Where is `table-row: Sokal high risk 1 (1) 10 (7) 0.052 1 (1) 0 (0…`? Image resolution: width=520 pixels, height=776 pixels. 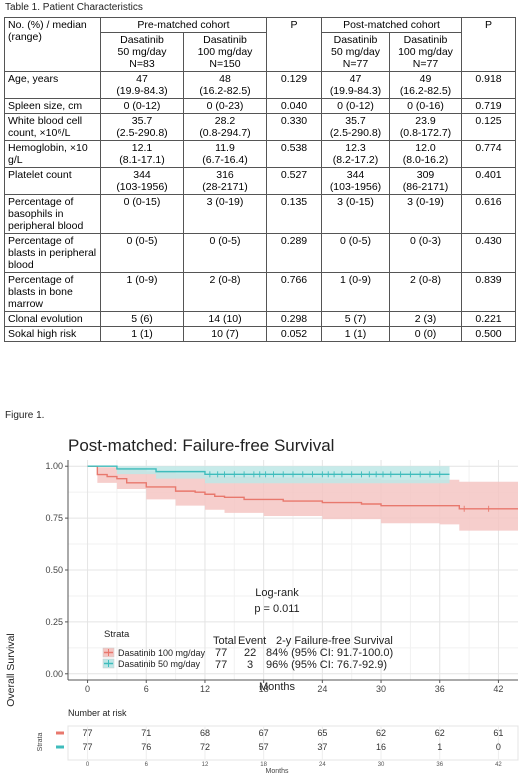
table-row: Sokal high risk 1 (1) 10 (7) 0.052 1 (1) 0 (0… is located at coordinates (260, 334).